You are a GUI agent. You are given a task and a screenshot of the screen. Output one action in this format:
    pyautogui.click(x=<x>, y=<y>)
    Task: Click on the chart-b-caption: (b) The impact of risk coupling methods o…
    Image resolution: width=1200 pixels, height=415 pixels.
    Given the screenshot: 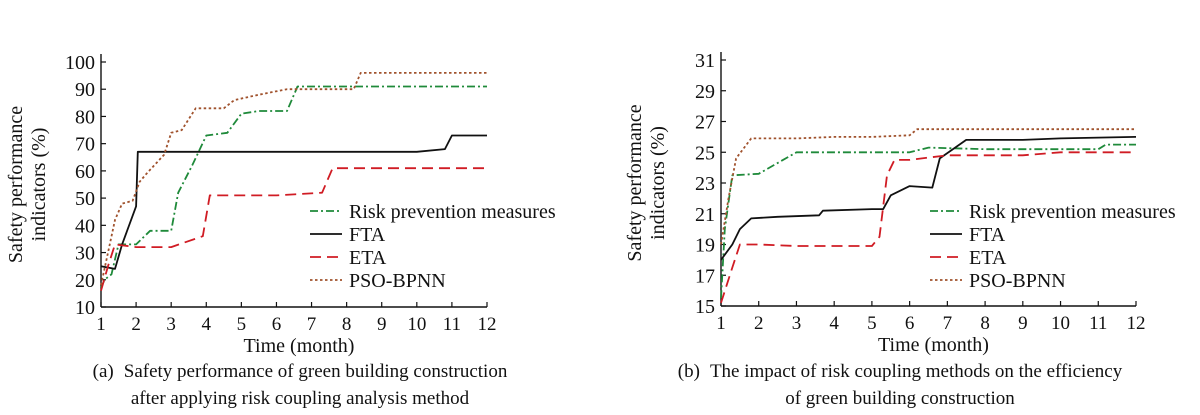 What is the action you would take?
    pyautogui.click(x=900, y=385)
    